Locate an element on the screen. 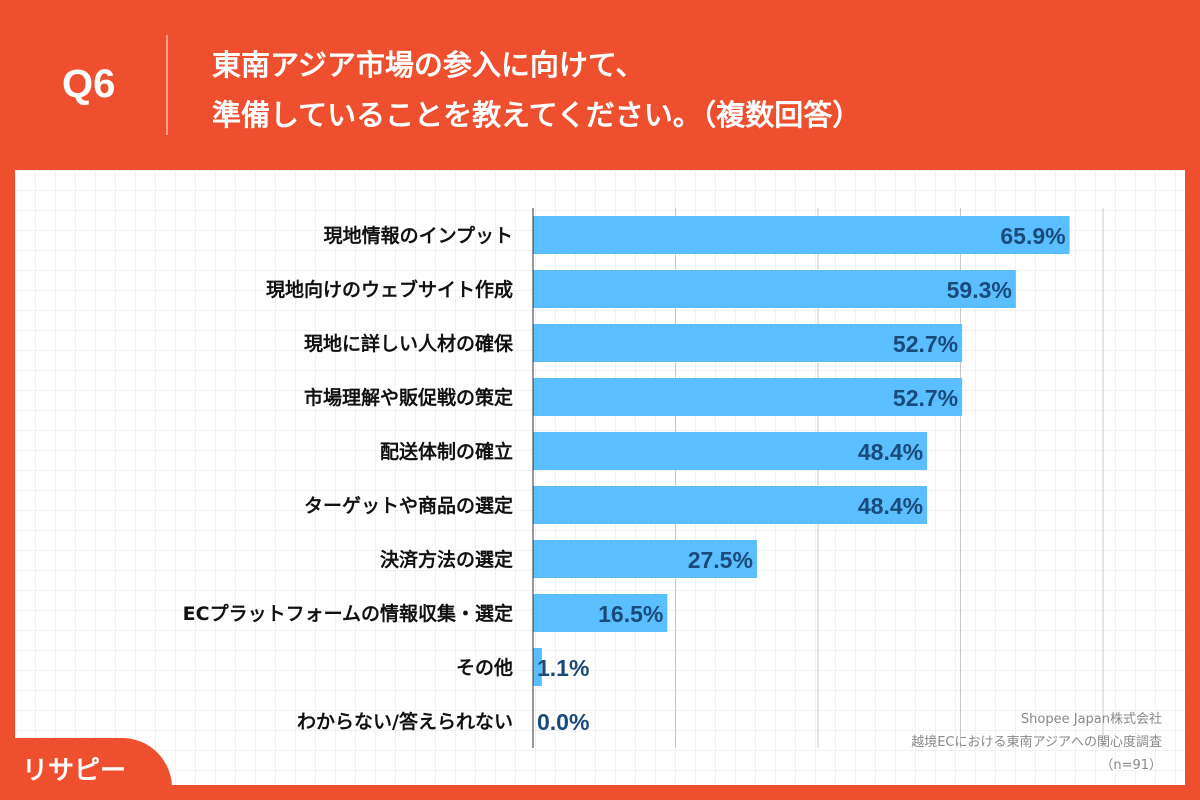 The image size is (1200, 800). source-sample-size: （n=91） is located at coordinates (1131, 765).